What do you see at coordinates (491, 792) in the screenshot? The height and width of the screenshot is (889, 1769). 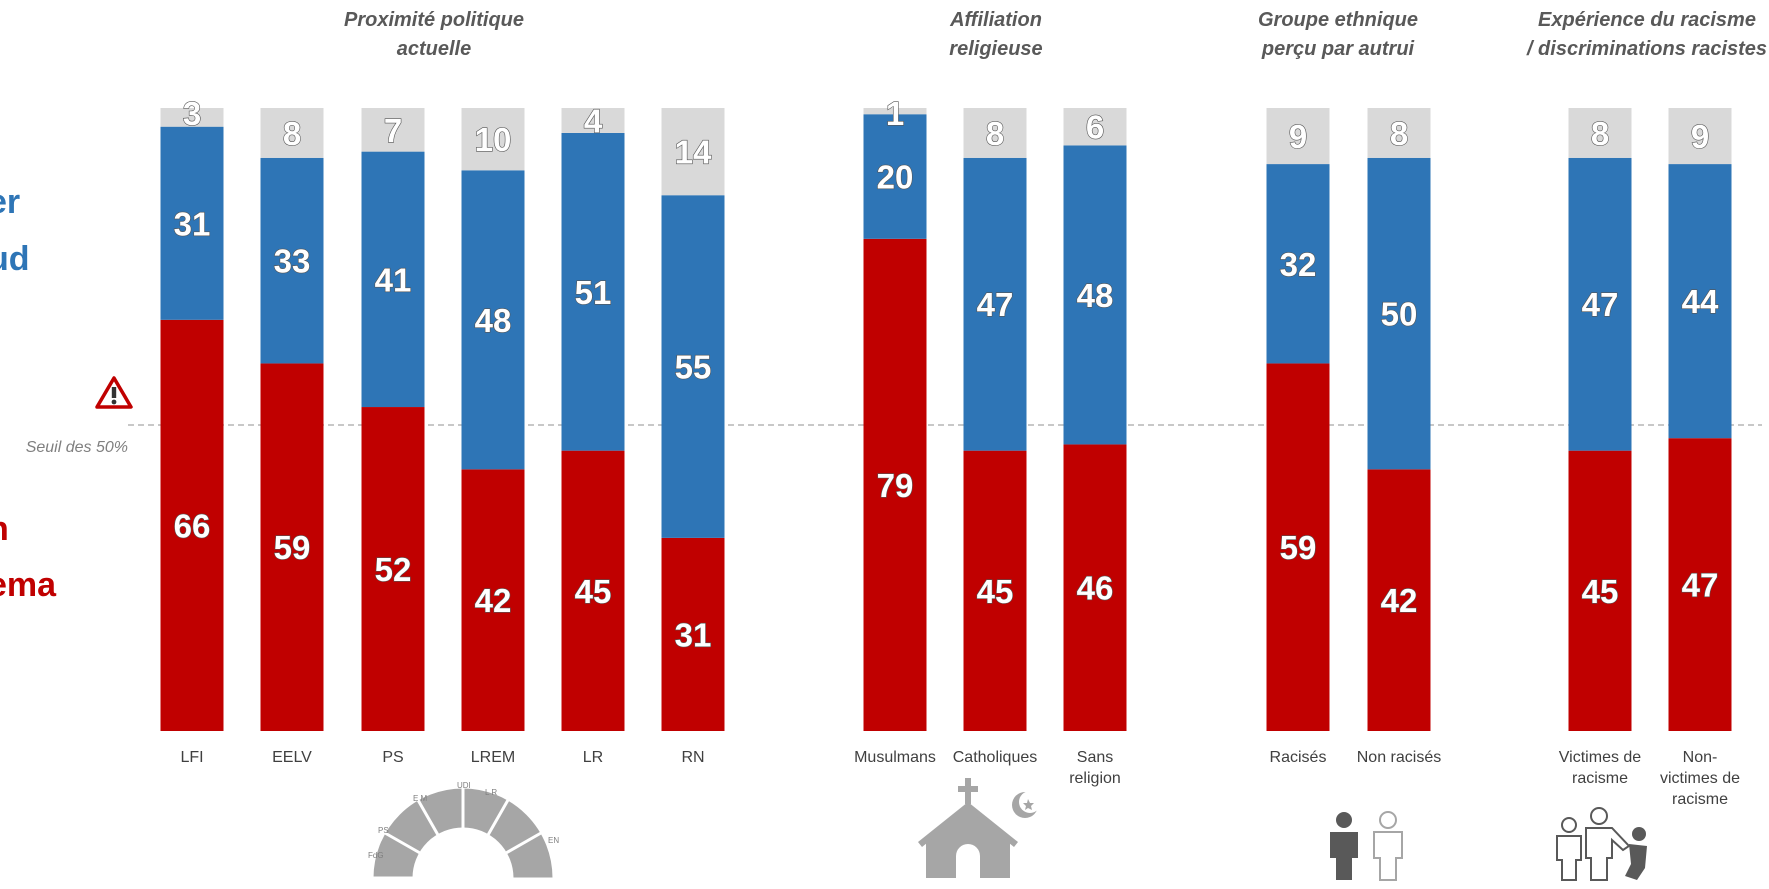 I see `svg-text: L R` at bounding box center [491, 792].